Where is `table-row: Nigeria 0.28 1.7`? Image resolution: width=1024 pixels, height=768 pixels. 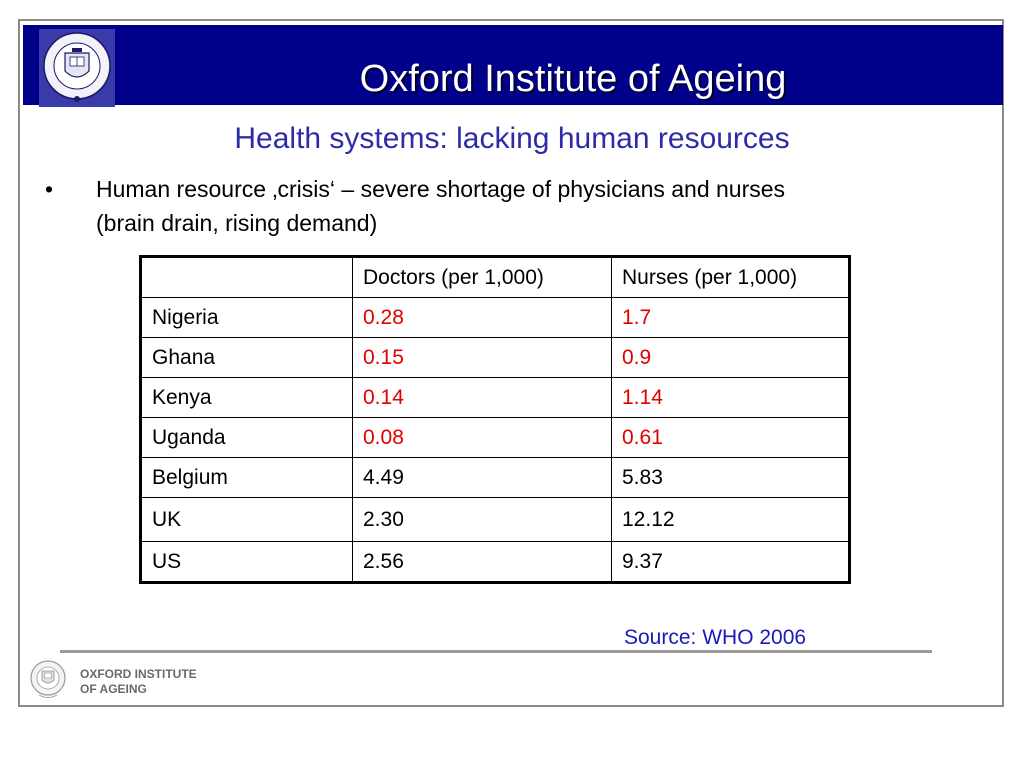
table-row: Nigeria 0.28 1.7 is located at coordinates (495, 317).